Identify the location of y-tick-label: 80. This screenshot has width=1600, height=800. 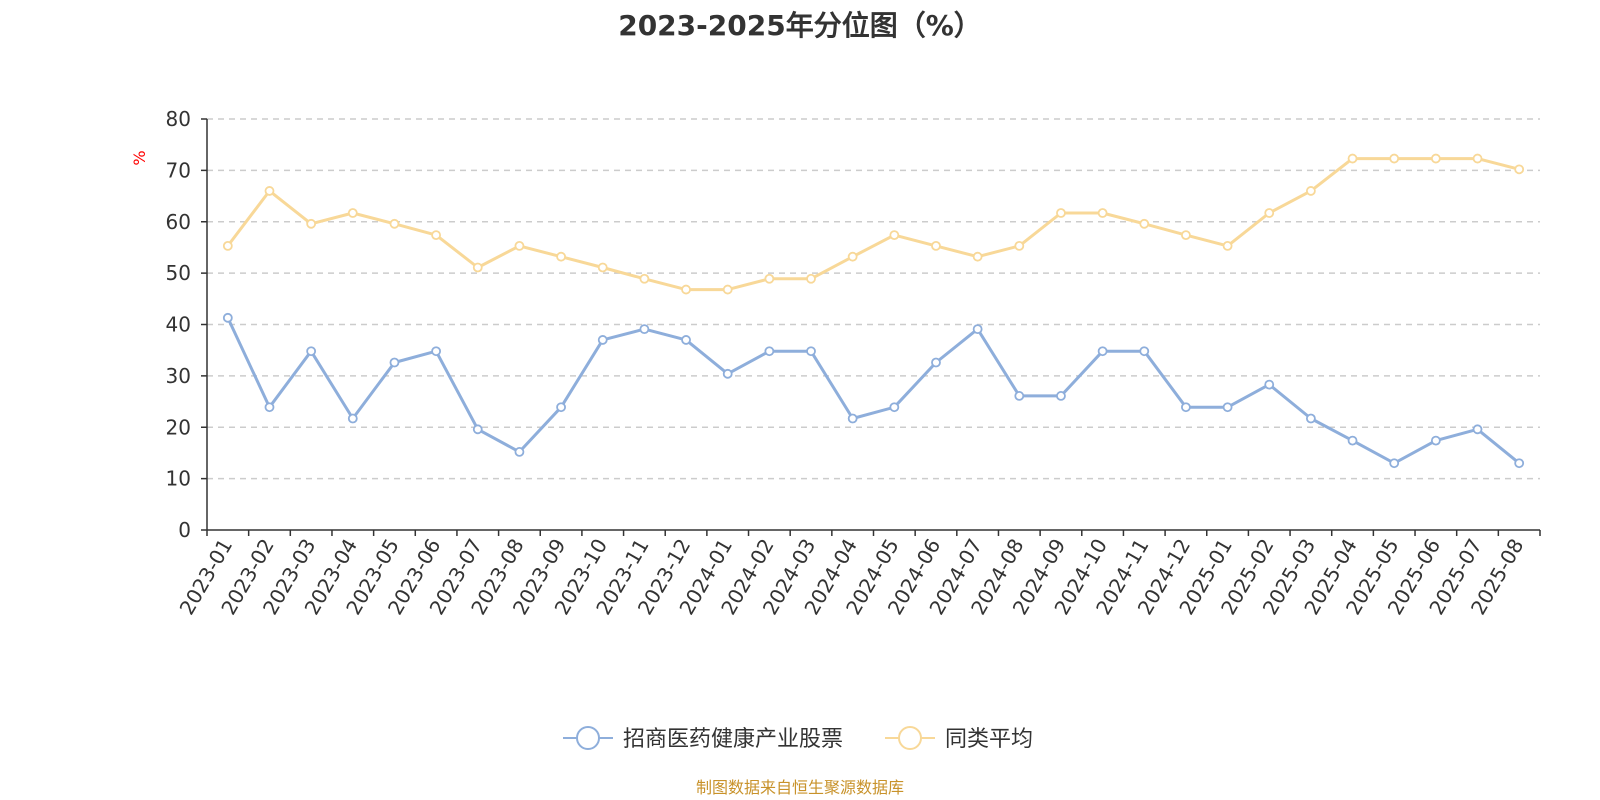
(178, 119).